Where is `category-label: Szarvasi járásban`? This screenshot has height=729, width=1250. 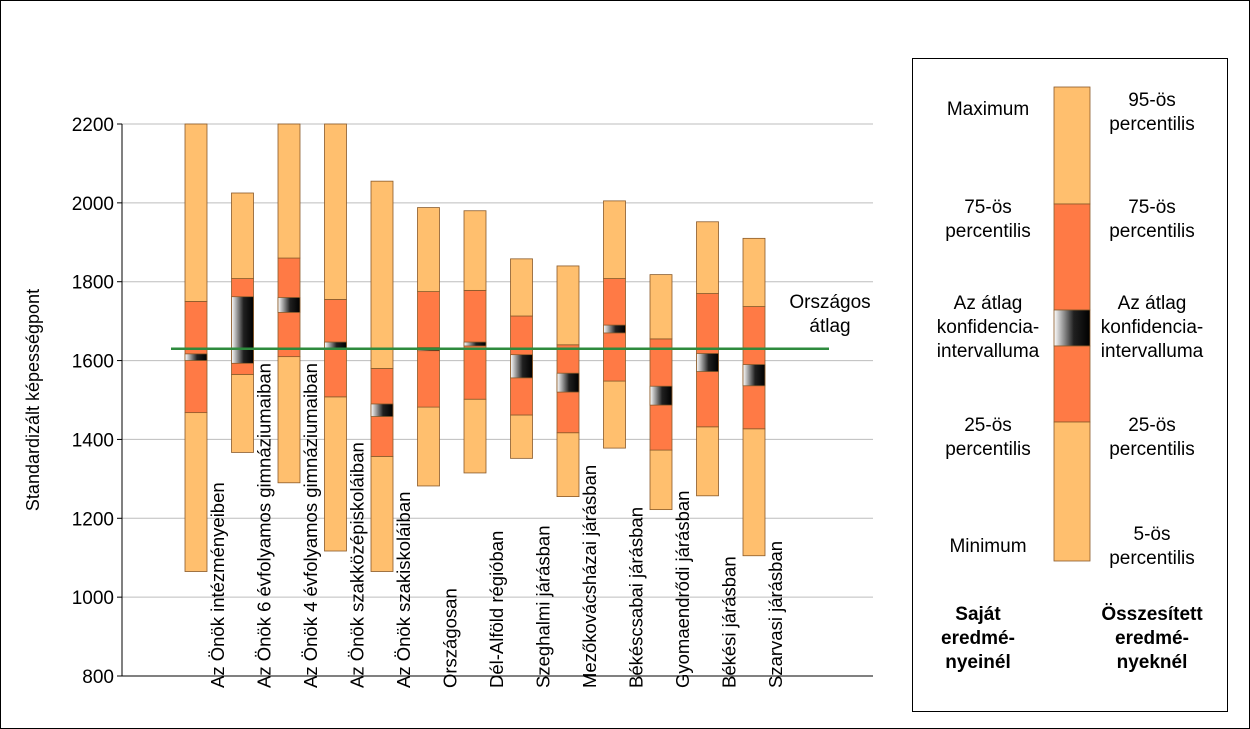
category-label: Szarvasi járásban is located at coordinates (775, 614).